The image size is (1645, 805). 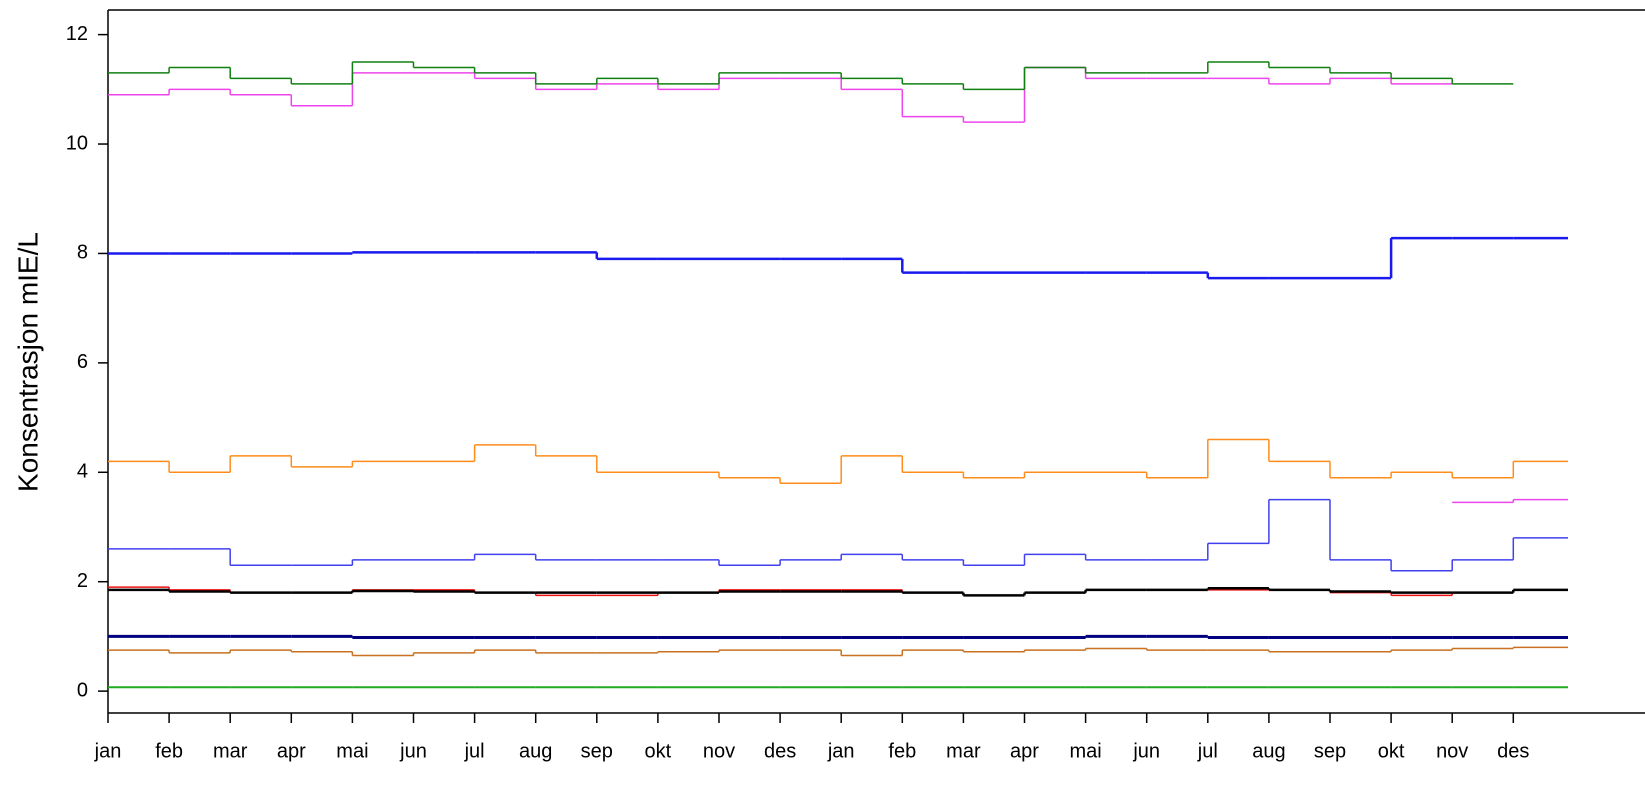 What do you see at coordinates (27, 362) in the screenshot?
I see `y-axis-label: Konsentrasjon mIE/L` at bounding box center [27, 362].